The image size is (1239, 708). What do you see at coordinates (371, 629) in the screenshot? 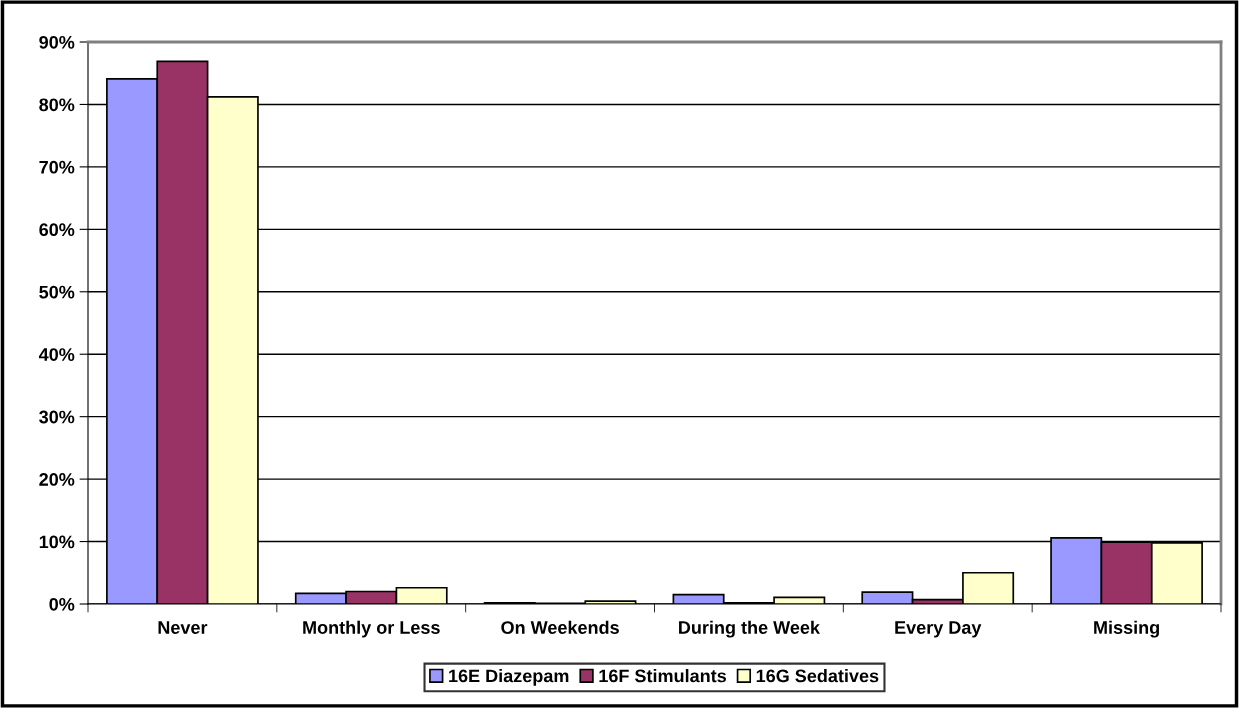
I see `x-tick-label: Monthly or Less` at bounding box center [371, 629].